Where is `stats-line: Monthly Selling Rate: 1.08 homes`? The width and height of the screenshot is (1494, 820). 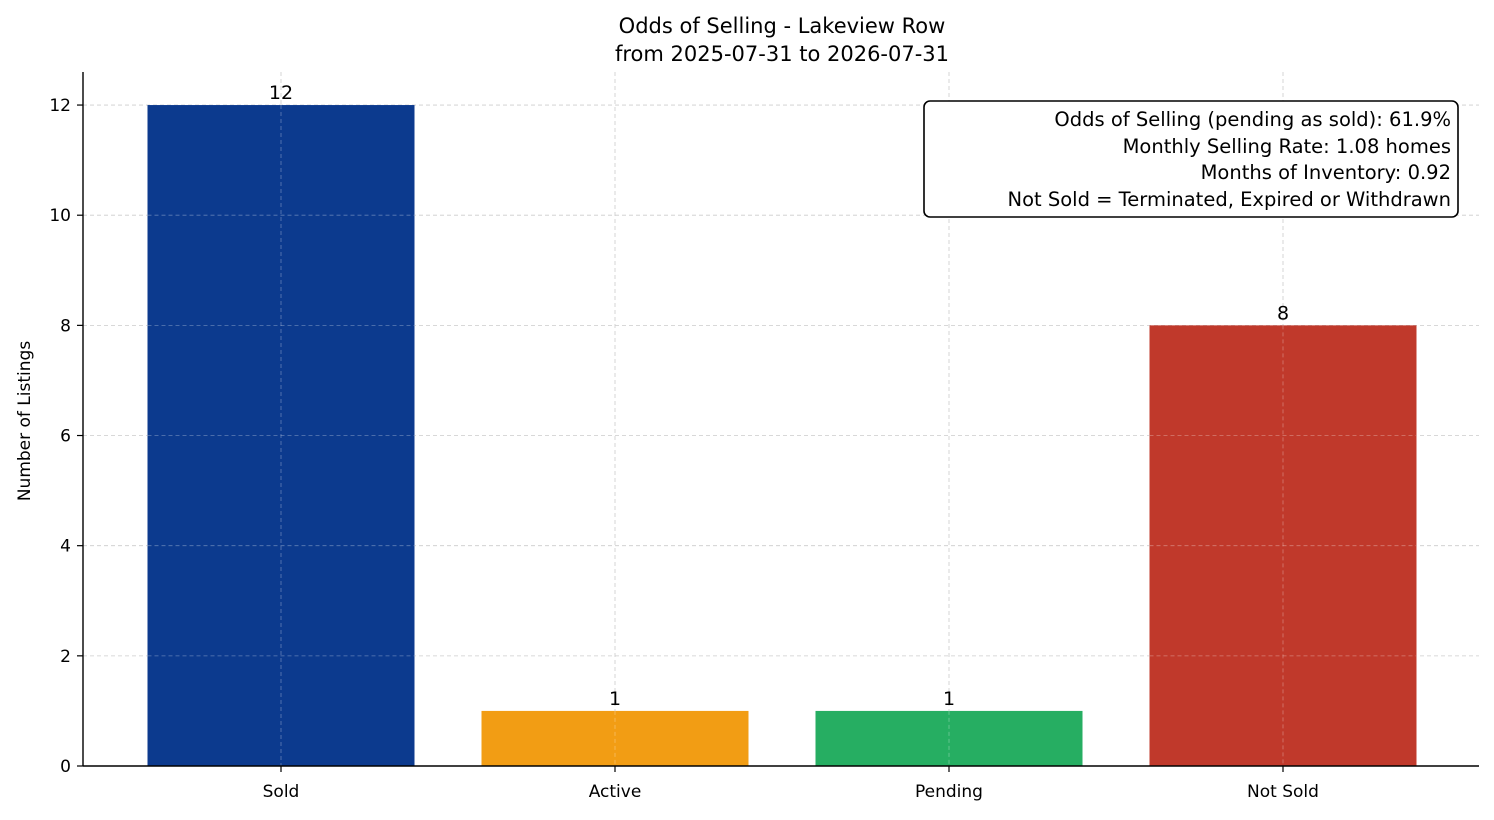 stats-line: Monthly Selling Rate: 1.08 homes is located at coordinates (1287, 146).